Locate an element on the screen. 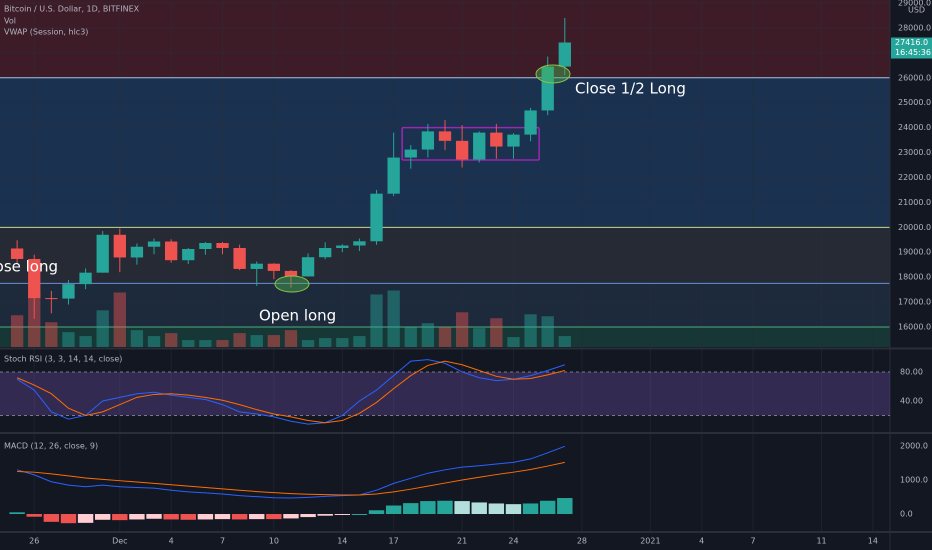  y-tick-label: 29000.0 is located at coordinates (914, 4).